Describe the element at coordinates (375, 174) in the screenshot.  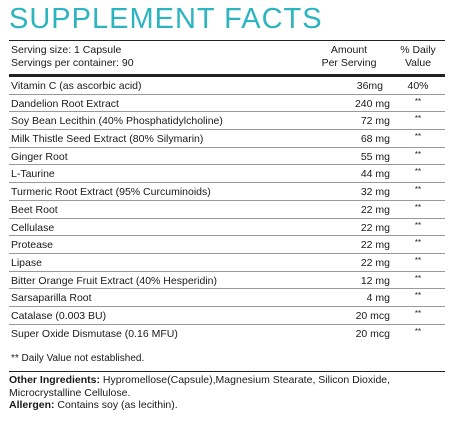
I see `ingredient-amount: 44 mg` at that location.